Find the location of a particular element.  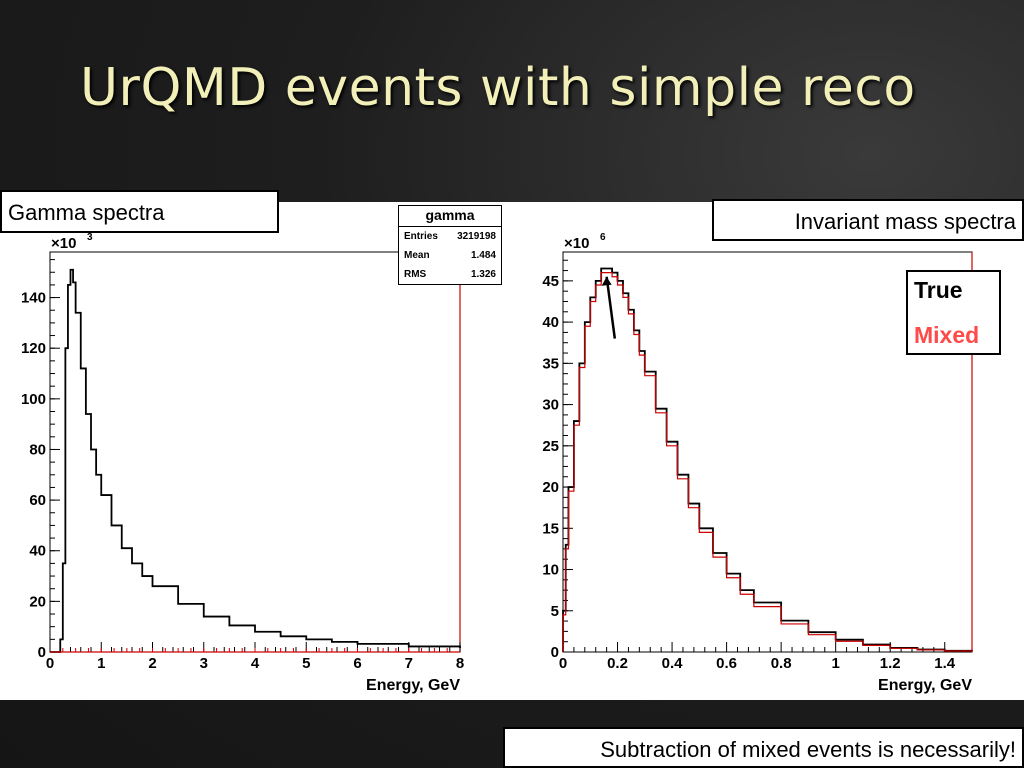

y-tick-label: 35 is located at coordinates (550, 363).